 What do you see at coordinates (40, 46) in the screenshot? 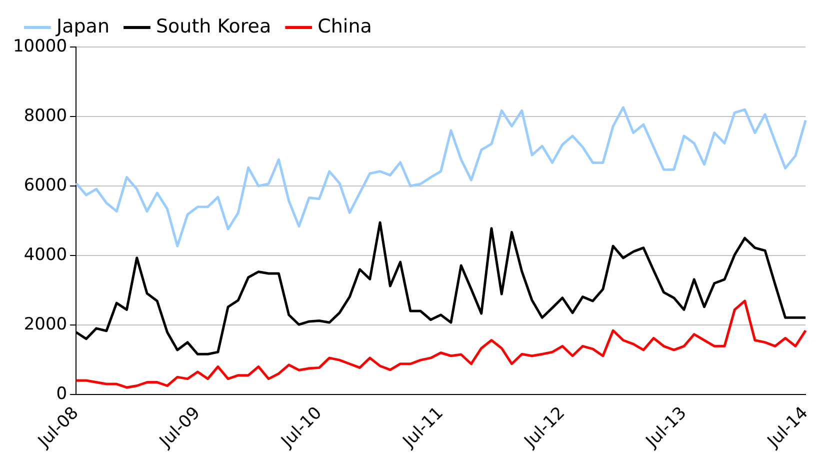
I see `y-tick-label: 10000` at bounding box center [40, 46].